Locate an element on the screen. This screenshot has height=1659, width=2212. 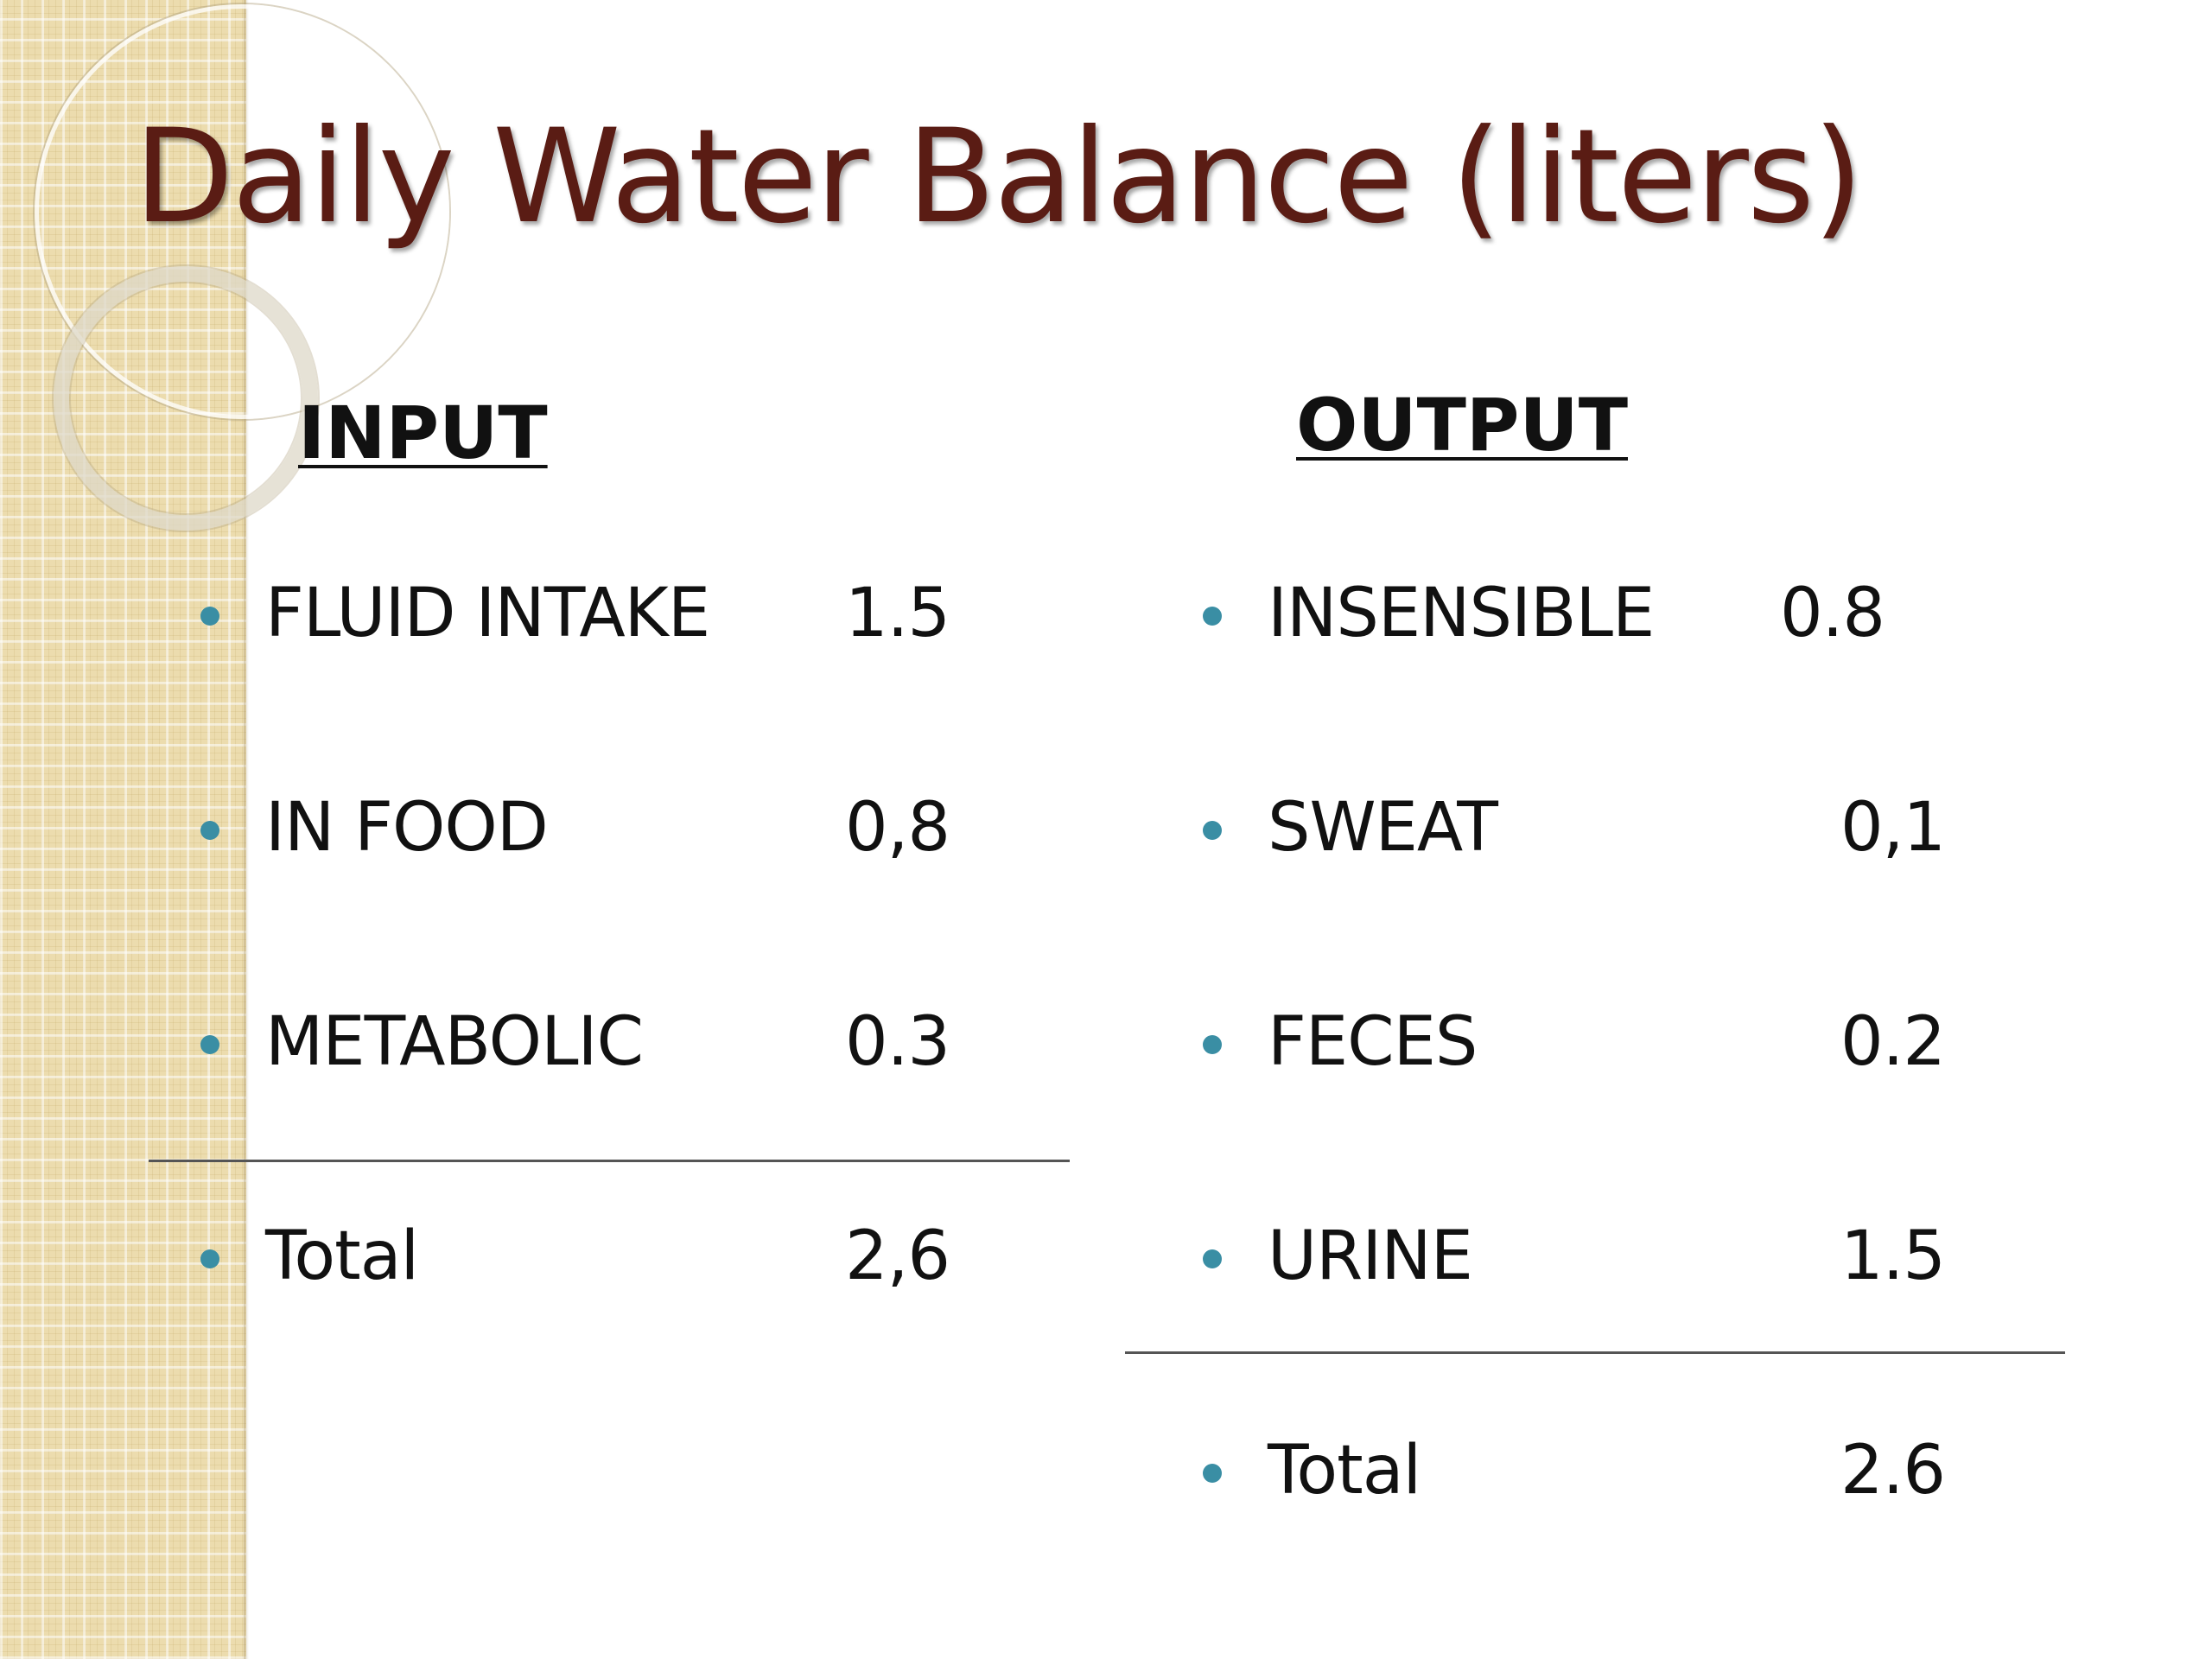
input-row-fluid-intake: FLUID INTAKE 1.5 is located at coordinates (580, 613).